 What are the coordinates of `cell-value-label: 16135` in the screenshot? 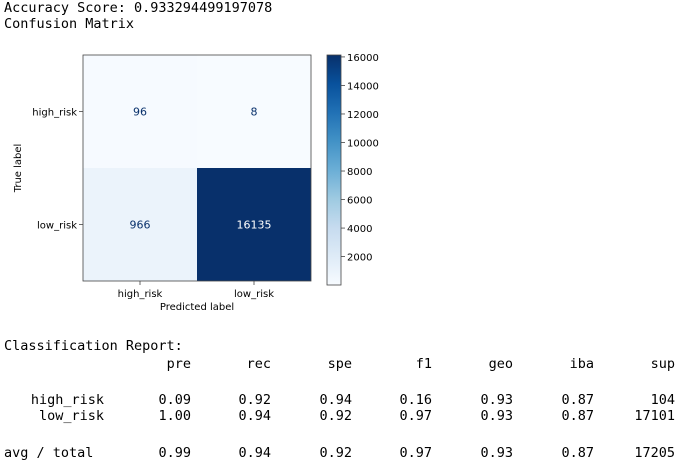 It's located at (254, 225).